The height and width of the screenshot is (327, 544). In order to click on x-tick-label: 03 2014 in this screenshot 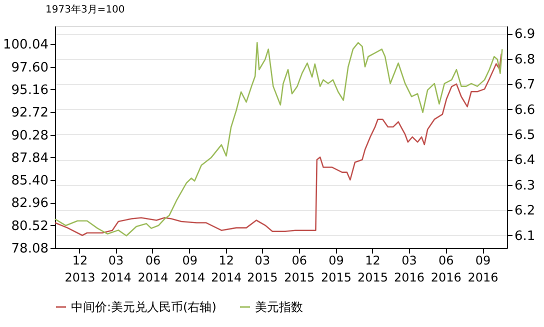, I will do `click(116, 269)`.